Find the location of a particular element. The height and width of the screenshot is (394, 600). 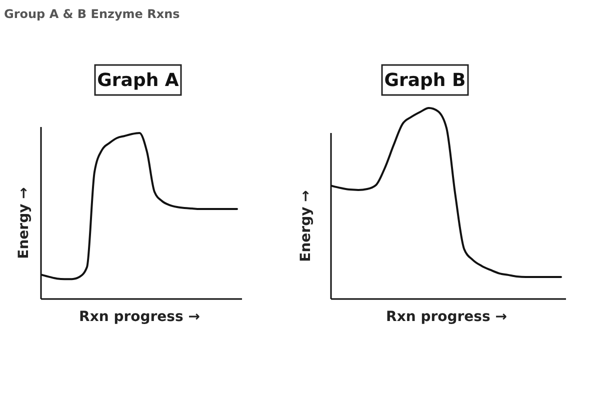

chart-title: Graph A is located at coordinates (138, 80).